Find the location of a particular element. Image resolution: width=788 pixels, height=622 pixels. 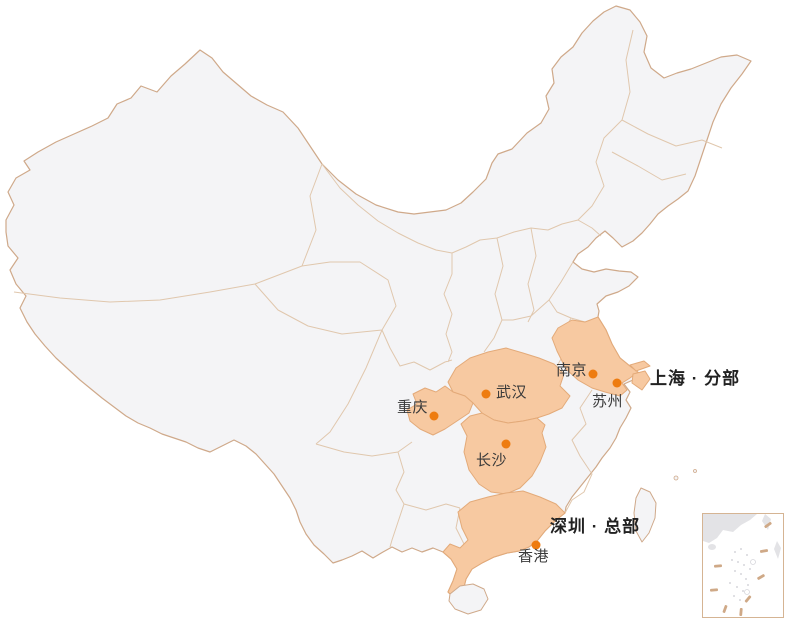

taiwan-island is located at coordinates (645, 515).